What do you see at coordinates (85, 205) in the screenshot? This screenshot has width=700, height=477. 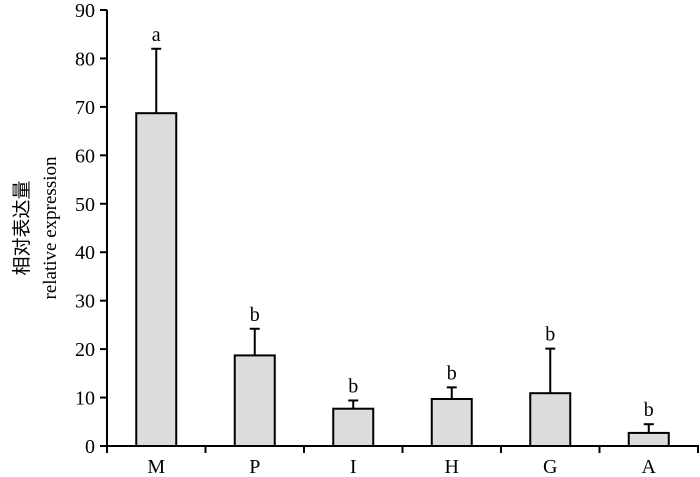 I see `y-tick-label: 50` at bounding box center [85, 205].